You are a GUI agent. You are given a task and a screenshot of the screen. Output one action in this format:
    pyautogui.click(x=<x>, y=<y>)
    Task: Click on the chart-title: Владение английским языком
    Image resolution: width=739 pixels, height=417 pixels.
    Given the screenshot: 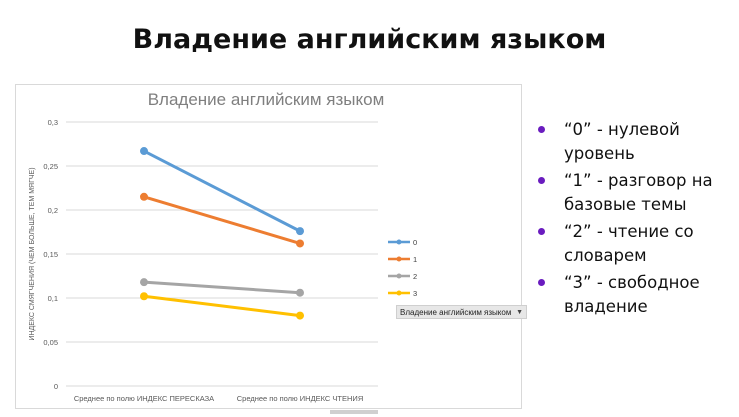 What is the action you would take?
    pyautogui.click(x=266, y=99)
    